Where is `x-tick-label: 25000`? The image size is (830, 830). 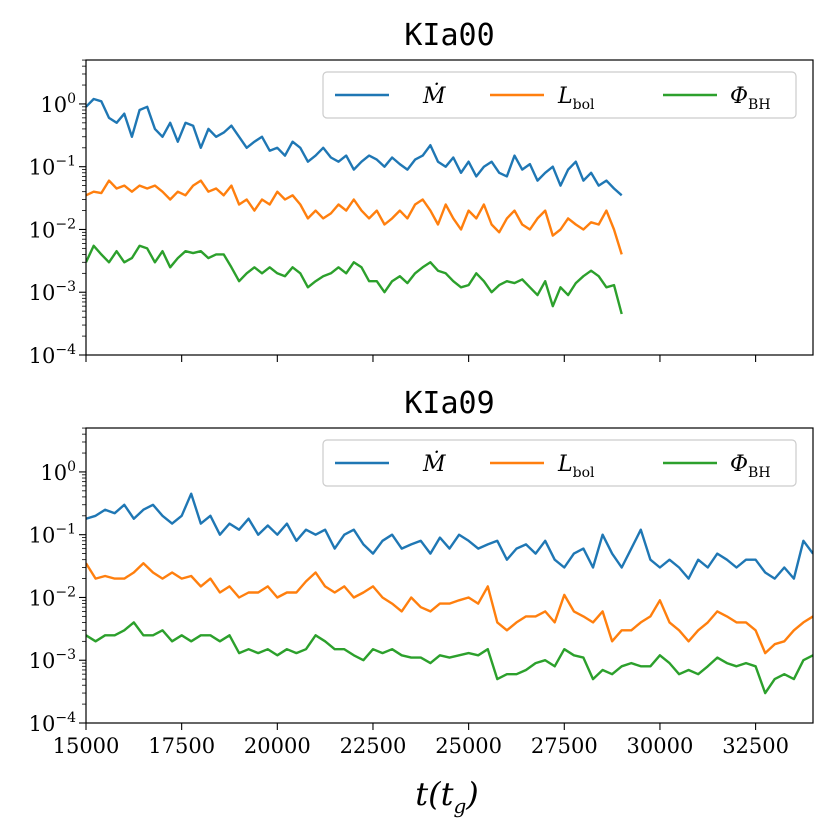
x-tick-label: 25000 is located at coordinates (468, 746).